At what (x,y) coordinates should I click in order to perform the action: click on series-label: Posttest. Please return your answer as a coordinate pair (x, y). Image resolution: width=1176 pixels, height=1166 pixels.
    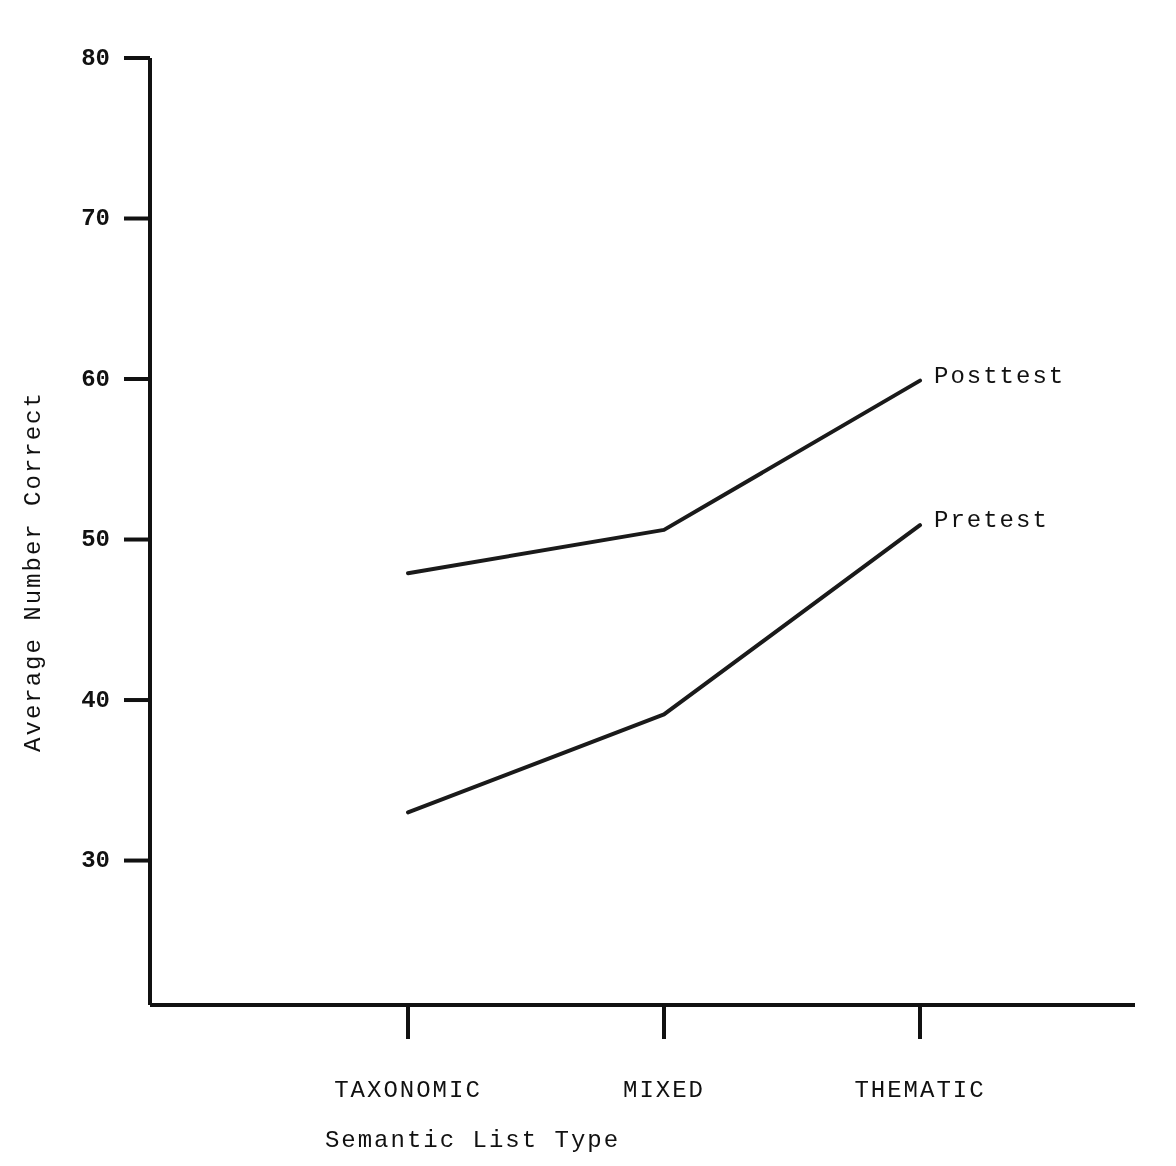
    Looking at the image, I should click on (1000, 376).